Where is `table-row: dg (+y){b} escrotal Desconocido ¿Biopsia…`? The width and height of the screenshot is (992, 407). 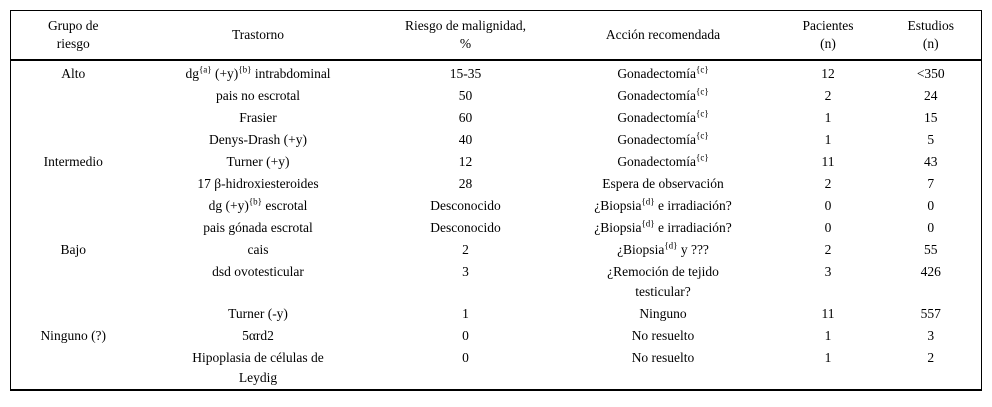
table-row: dg (+y){b} escrotal Desconocido ¿Biopsia… is located at coordinates (496, 206).